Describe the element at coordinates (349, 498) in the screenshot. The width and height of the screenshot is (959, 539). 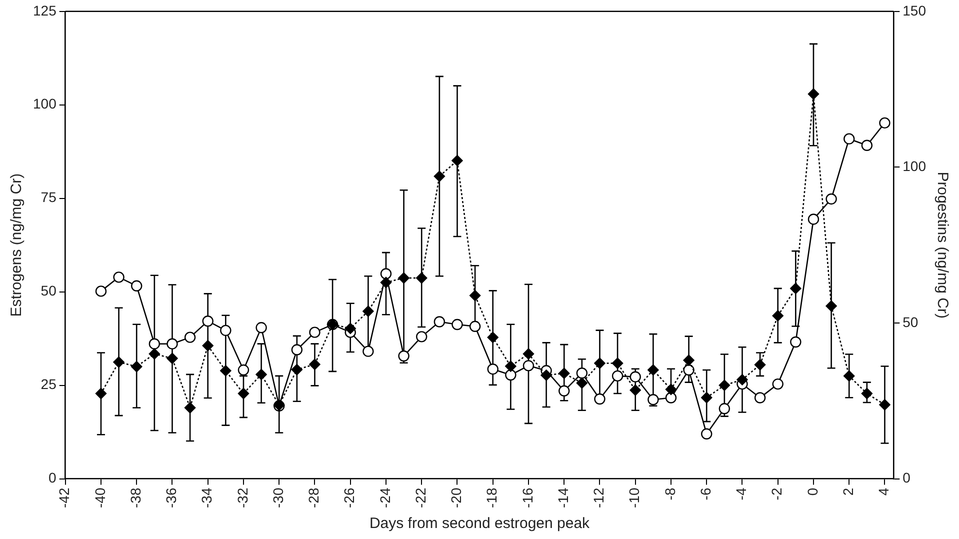
I see `x-tick-label: -26` at that location.